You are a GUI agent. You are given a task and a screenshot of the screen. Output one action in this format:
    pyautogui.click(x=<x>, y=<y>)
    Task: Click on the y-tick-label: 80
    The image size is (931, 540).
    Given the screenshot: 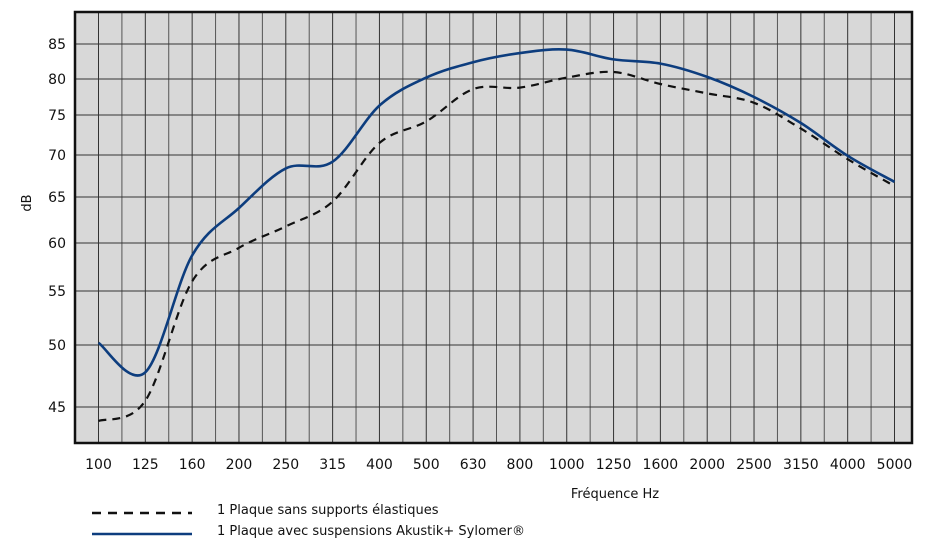 What is the action you would take?
    pyautogui.click(x=57, y=80)
    